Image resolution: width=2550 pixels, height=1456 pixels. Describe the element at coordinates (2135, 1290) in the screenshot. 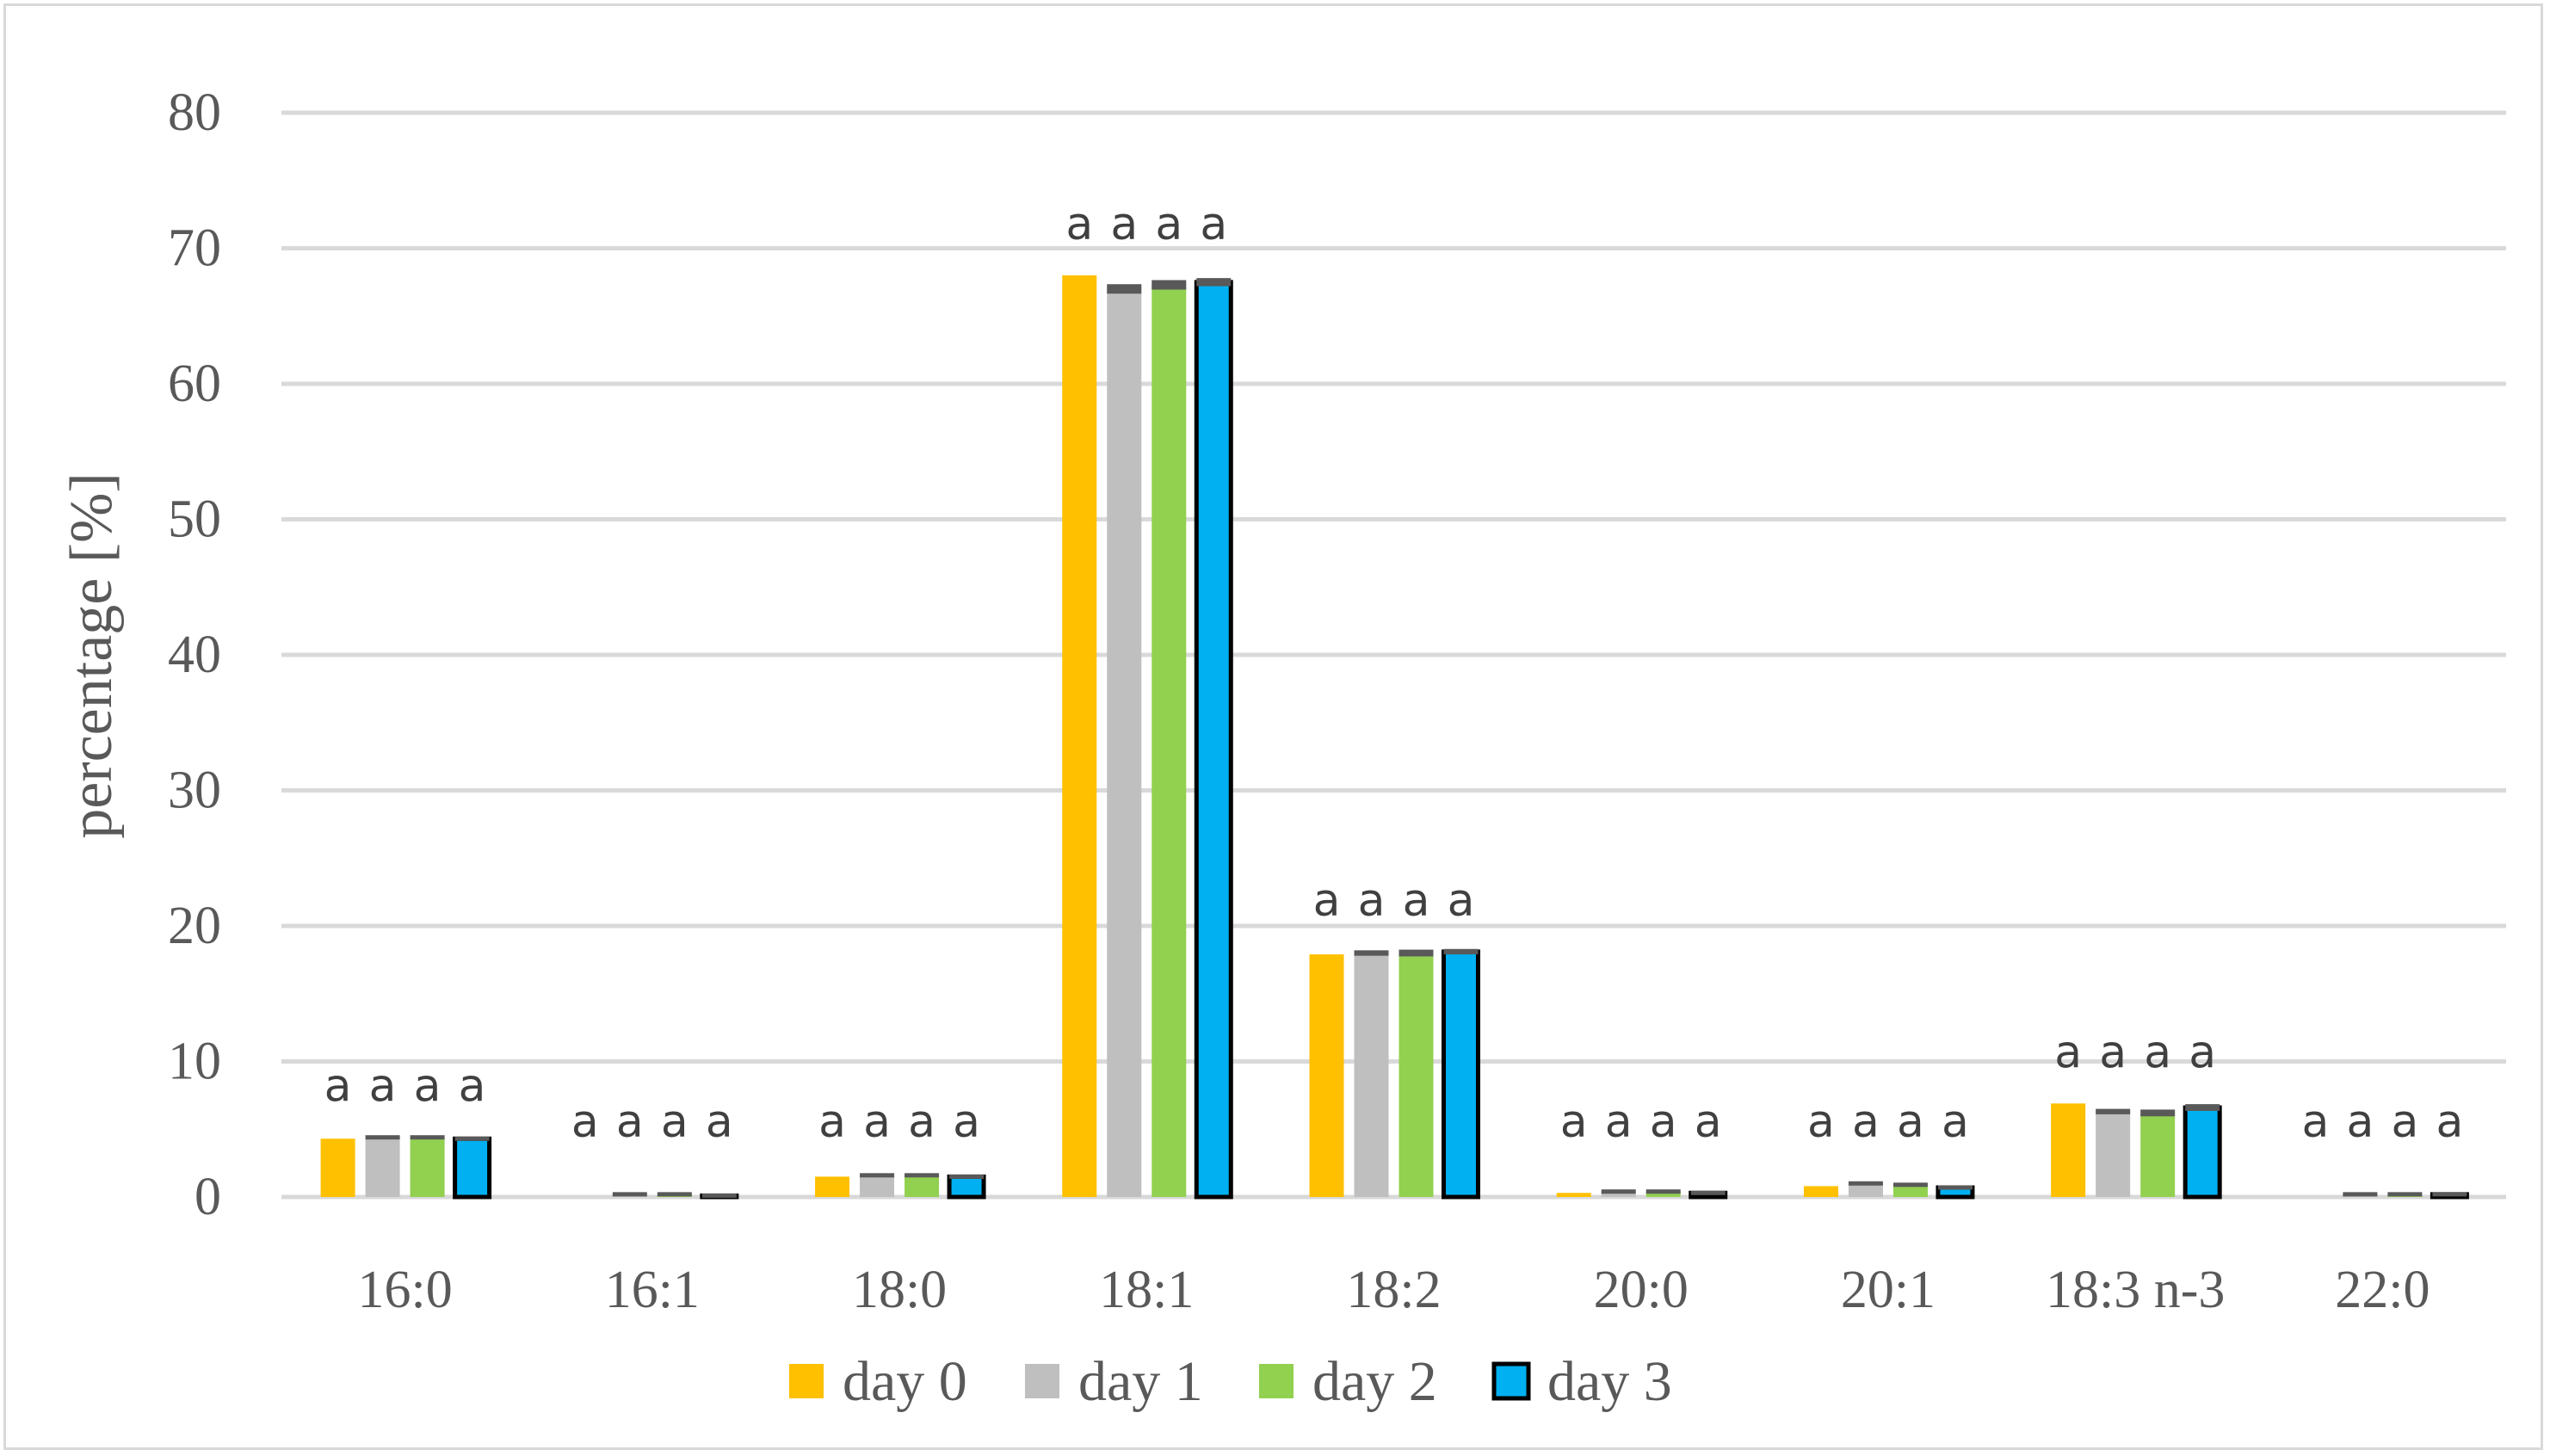

I see `x-tick-label: 18:3 n-3` at that location.